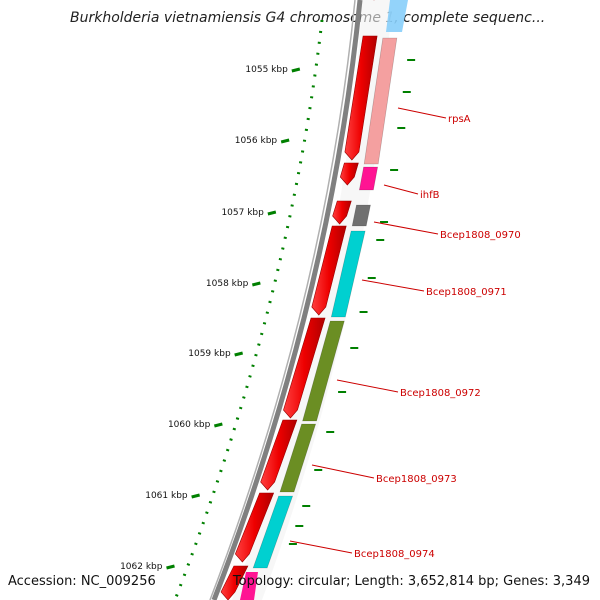 This screenshot has height=600, width=600. I want to click on gene-label: Bcep1808_0974, so click(394, 554).